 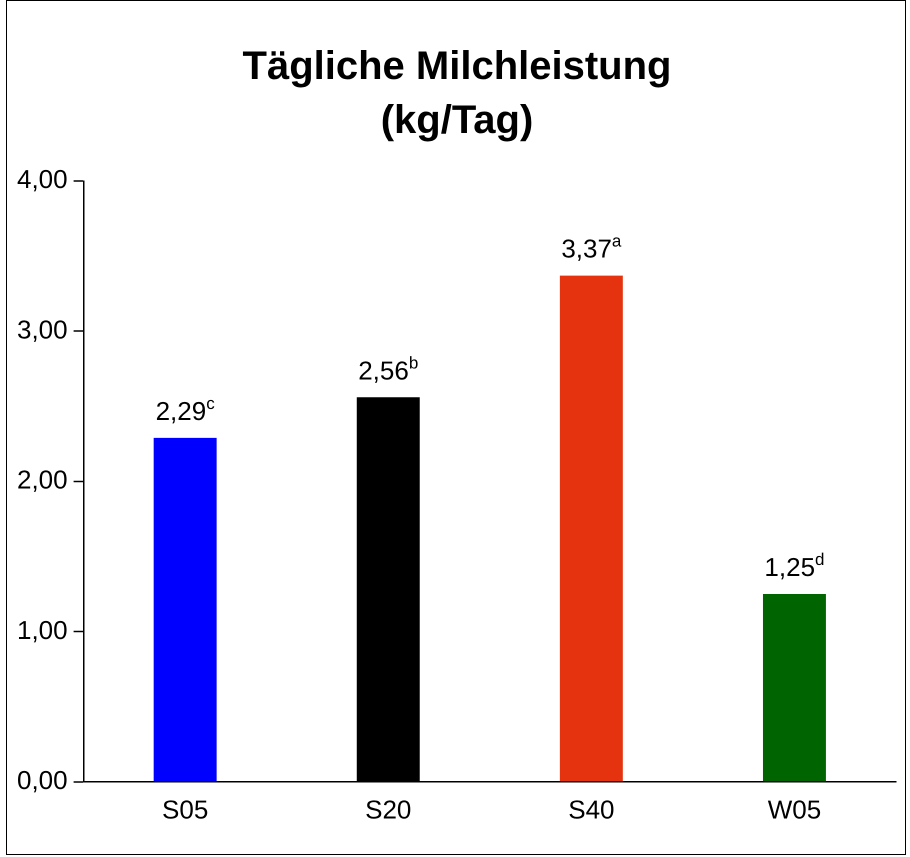 What do you see at coordinates (388, 809) in the screenshot?
I see `x-tick-label: S20` at bounding box center [388, 809].